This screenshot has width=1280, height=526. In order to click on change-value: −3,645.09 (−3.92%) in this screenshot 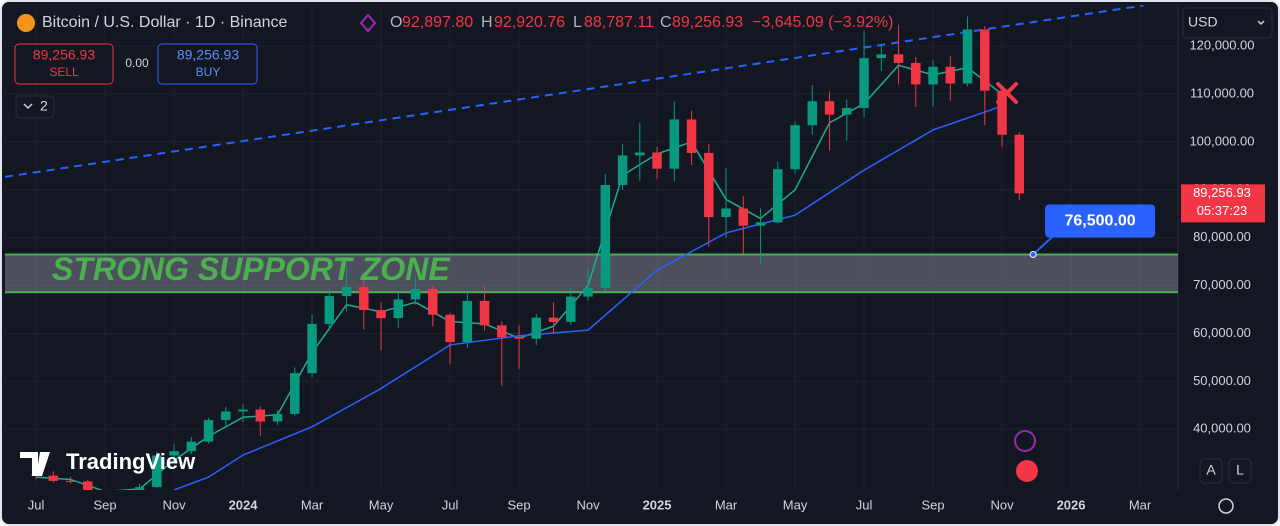, I will do `click(822, 22)`.